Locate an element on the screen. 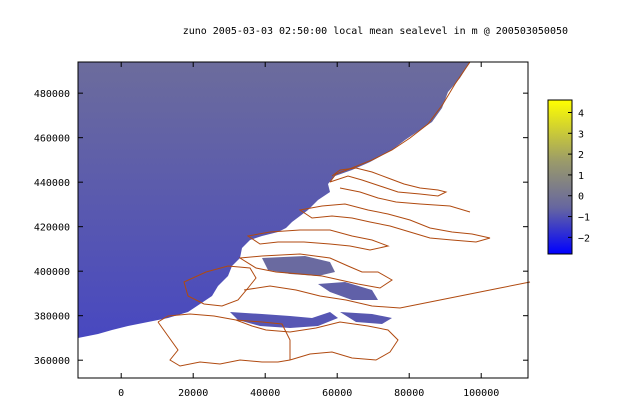  southern-shore is located at coordinates (278, 337).